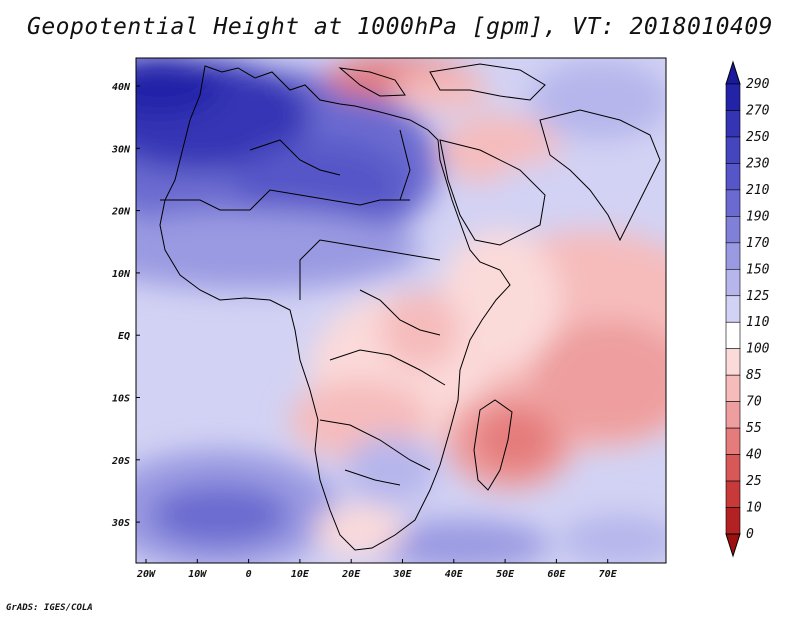 Image resolution: width=800 pixels, height=618 pixels. I want to click on x-tick-label: 10W, so click(197, 574).